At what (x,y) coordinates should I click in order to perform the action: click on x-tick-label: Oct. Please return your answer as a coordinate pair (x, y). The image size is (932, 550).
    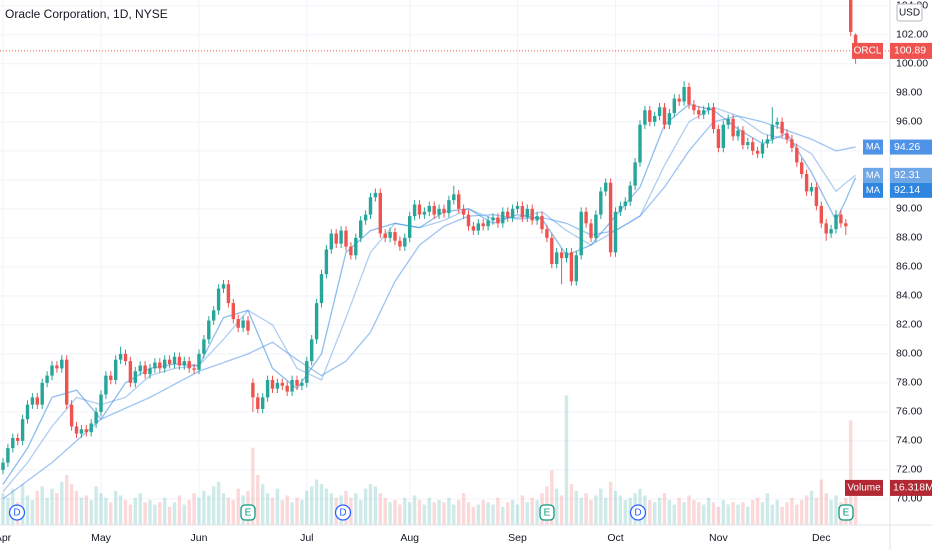
    Looking at the image, I should click on (615, 538).